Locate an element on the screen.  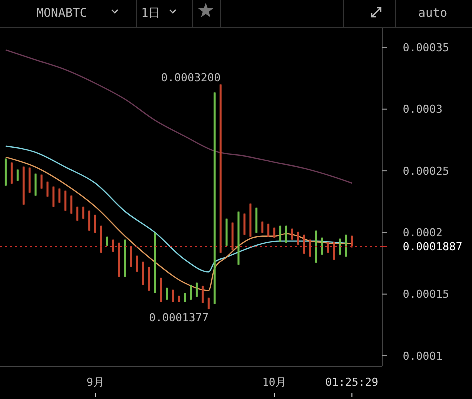
x-tick-label: 9月 is located at coordinates (95, 382).